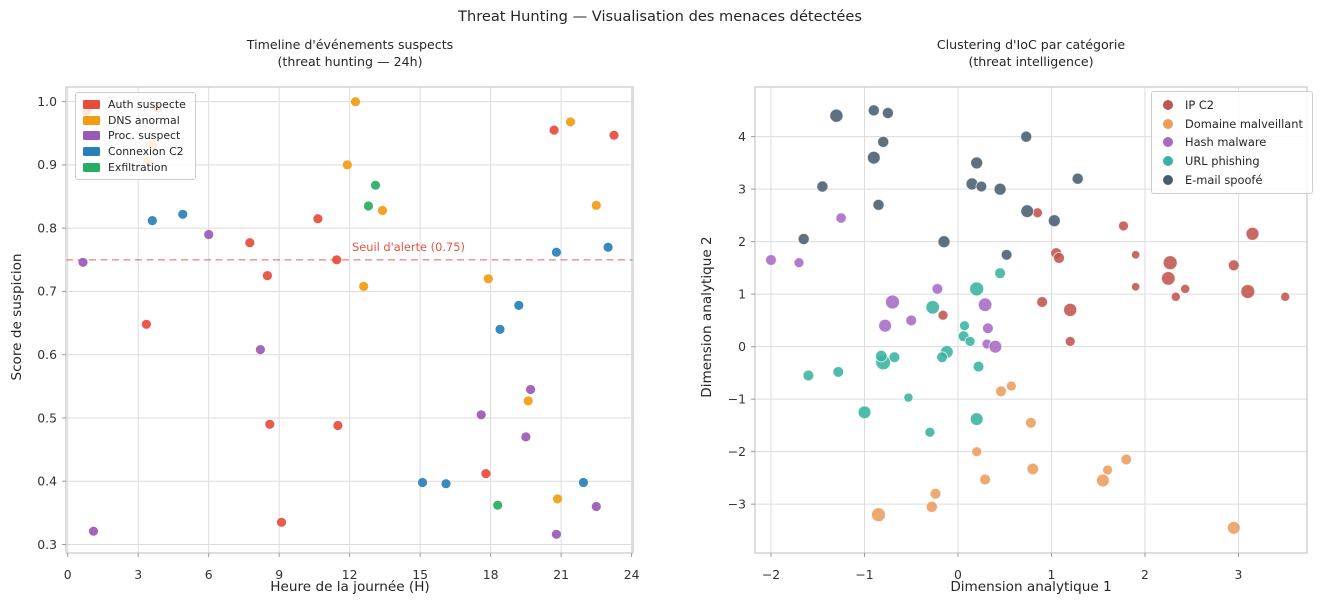 This screenshot has width=1320, height=612. What do you see at coordinates (350, 44) in the screenshot?
I see `panel-title-timeline-line1: Timeline d'événements suspects` at bounding box center [350, 44].